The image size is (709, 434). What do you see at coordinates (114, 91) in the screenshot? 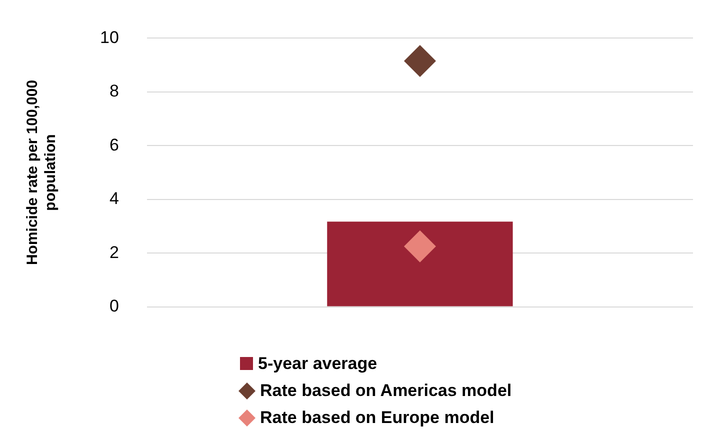
I see `y-tick-label: 8` at bounding box center [114, 91].